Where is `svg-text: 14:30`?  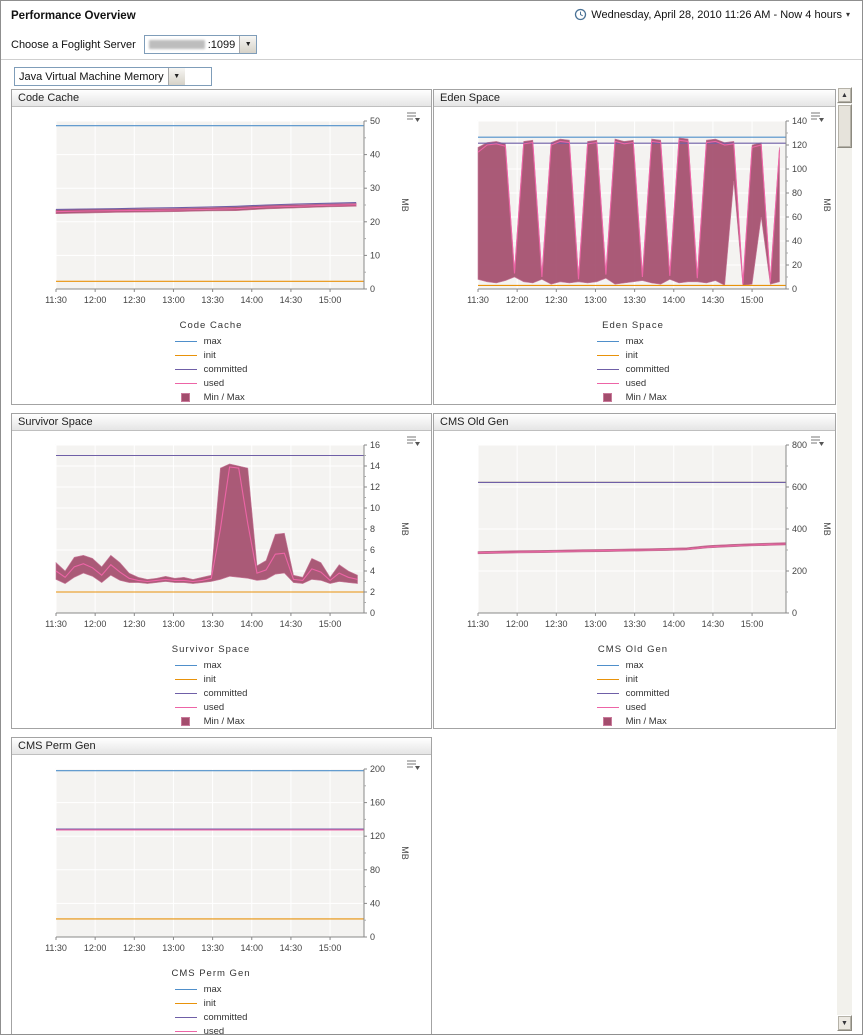
svg-text: 14:30 is located at coordinates (291, 948).